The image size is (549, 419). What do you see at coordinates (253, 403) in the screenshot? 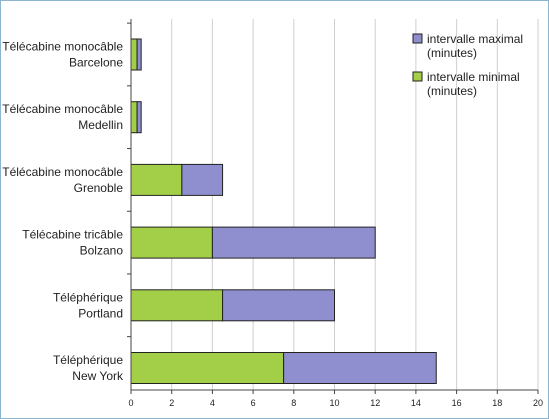
I see `x-tick-label: 6` at bounding box center [253, 403].